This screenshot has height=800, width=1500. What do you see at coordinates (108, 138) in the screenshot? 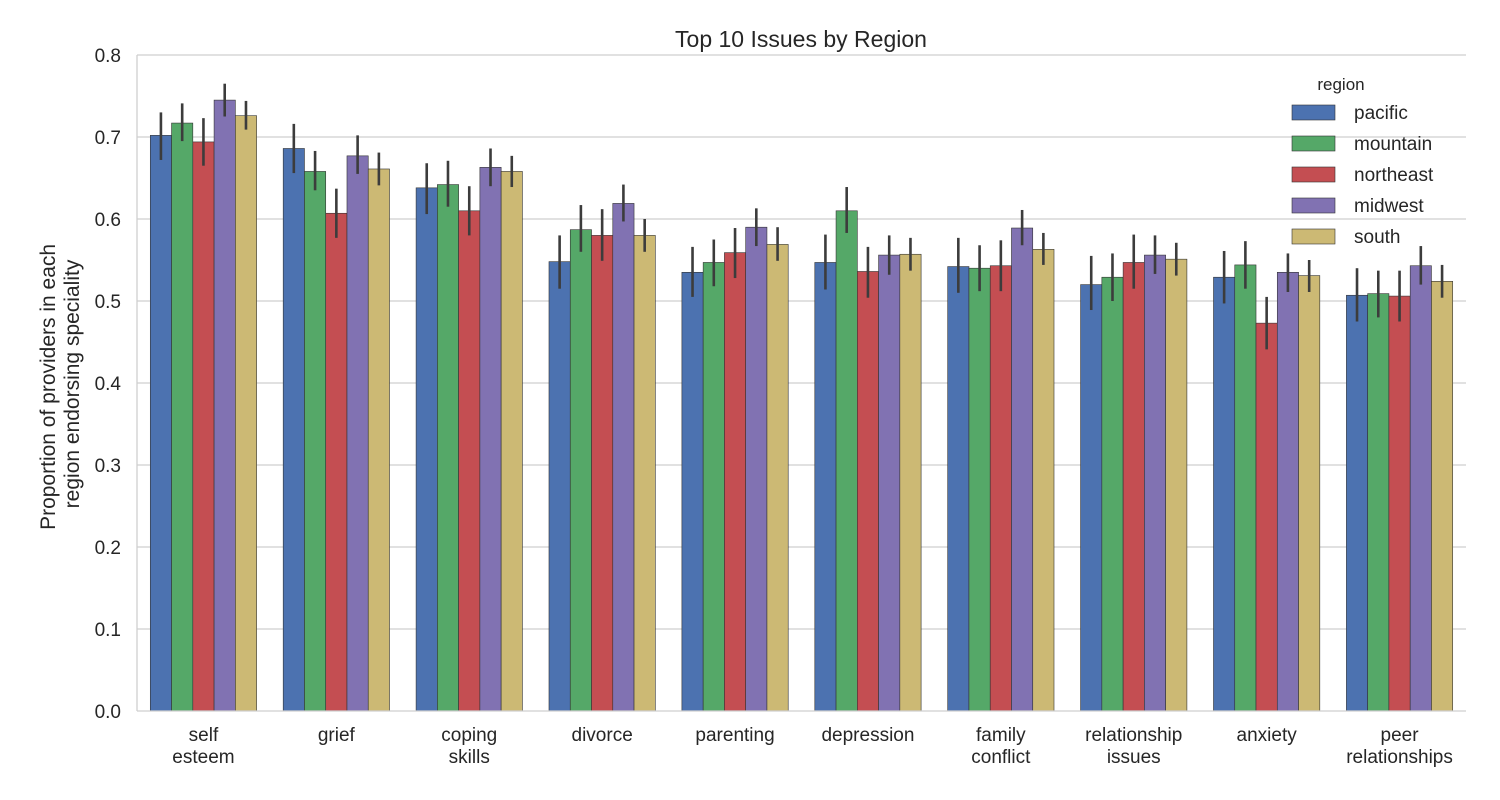
I see `y-tick-label: 0.7` at bounding box center [108, 138].